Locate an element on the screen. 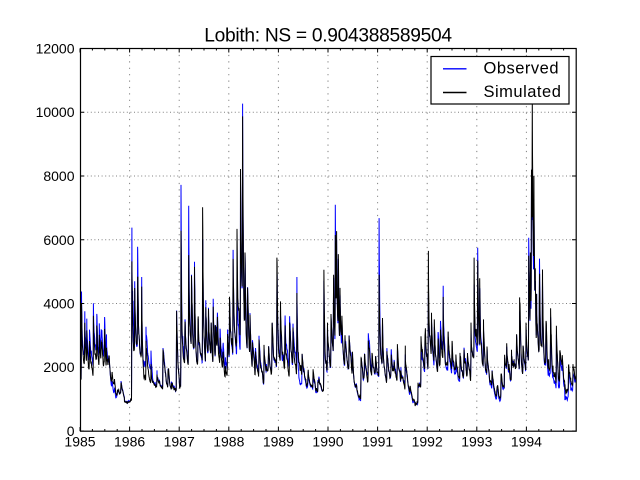  svg-text: 1988 is located at coordinates (228, 442).